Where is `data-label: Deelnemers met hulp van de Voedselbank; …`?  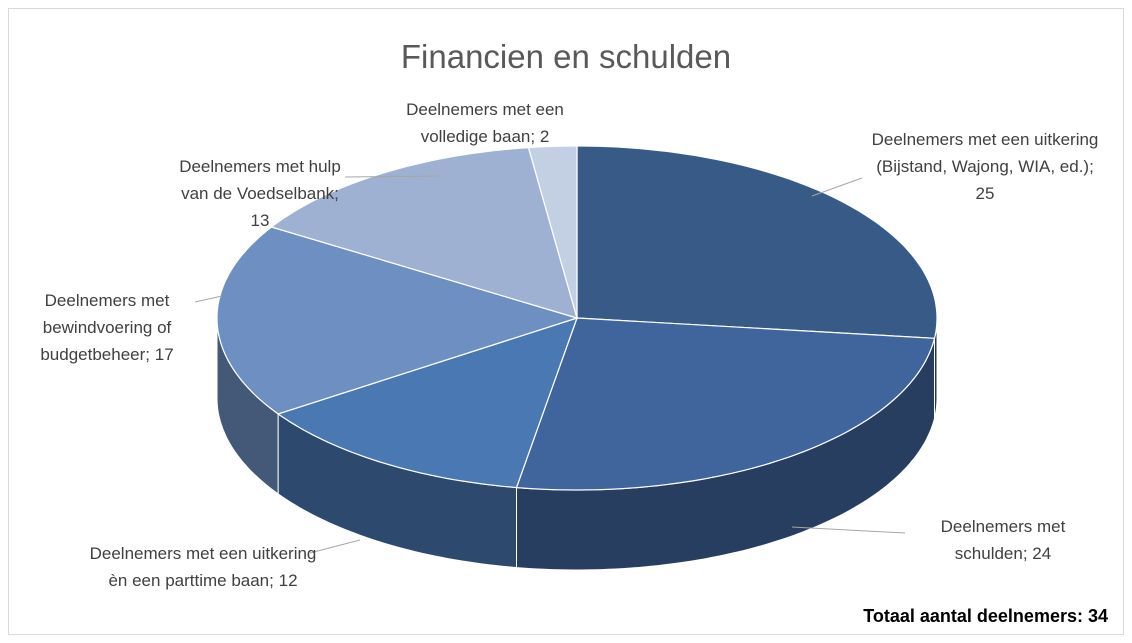 data-label: Deelnemers met hulp van de Voedselbank; … is located at coordinates (260, 193).